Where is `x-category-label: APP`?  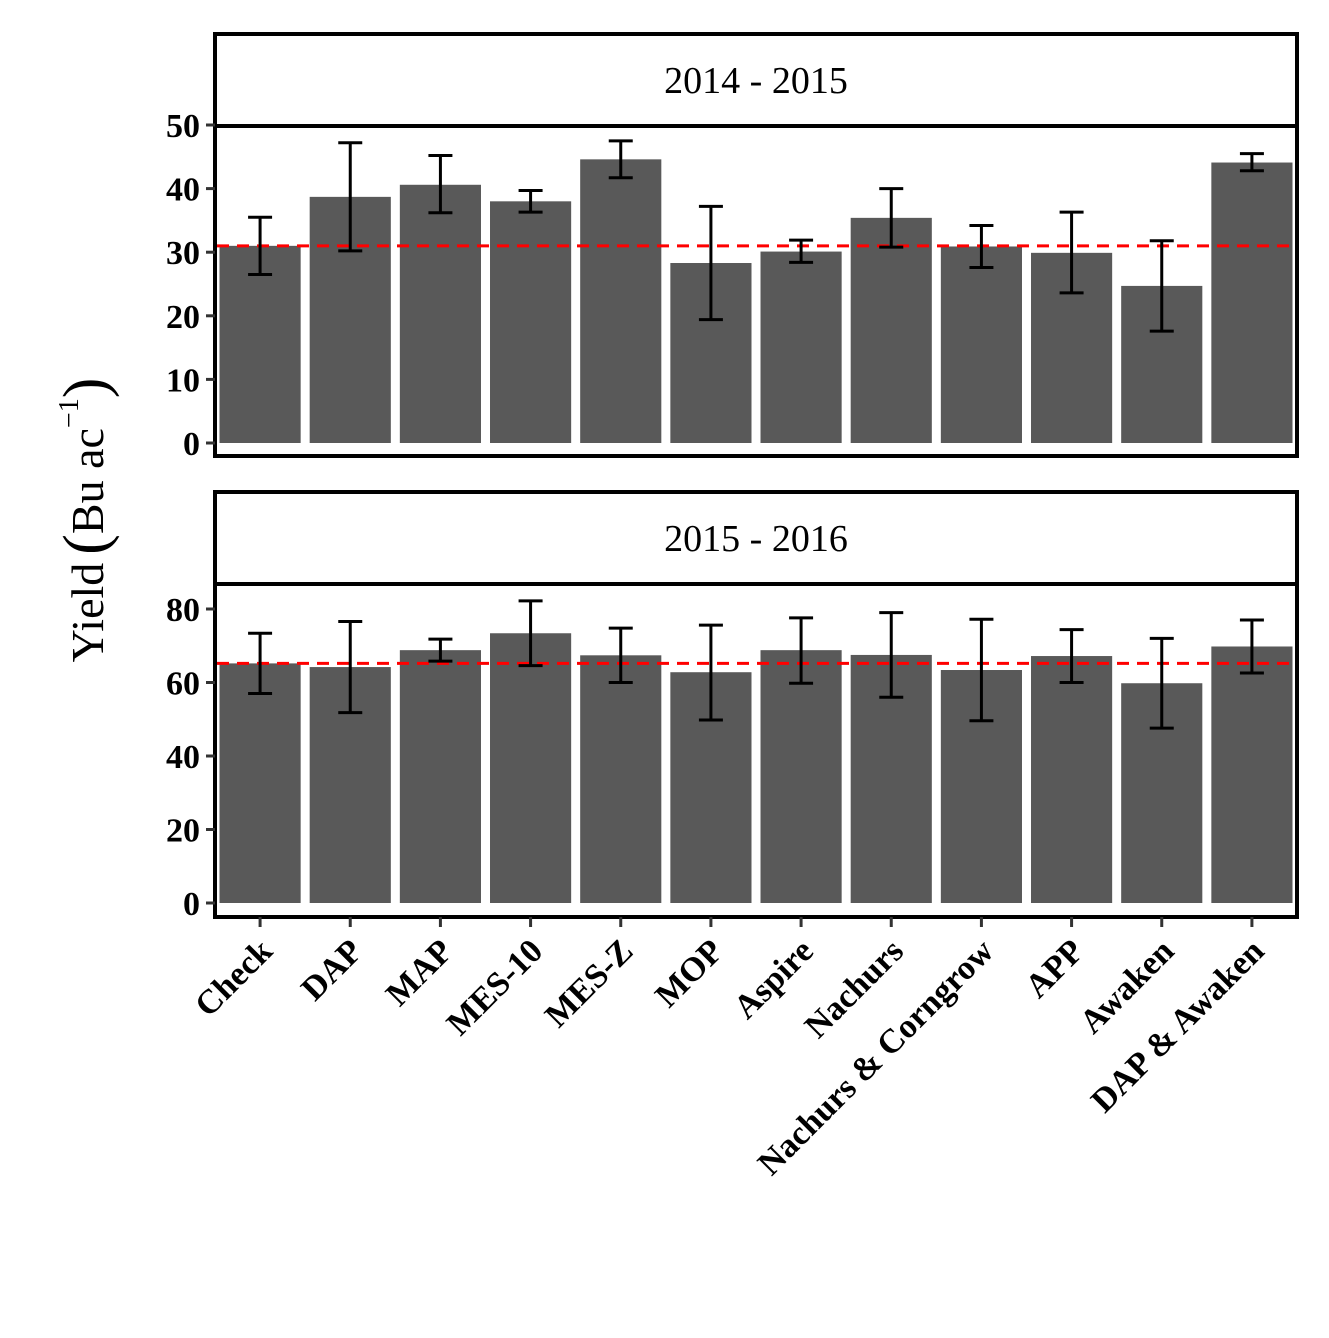 x-category-label: APP is located at coordinates (1054, 968).